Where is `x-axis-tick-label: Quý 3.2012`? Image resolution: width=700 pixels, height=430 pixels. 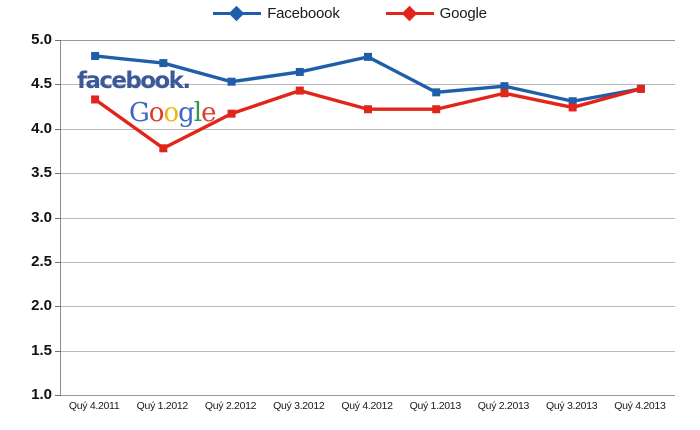 x-axis-tick-label: Quý 3.2012 is located at coordinates (299, 406).